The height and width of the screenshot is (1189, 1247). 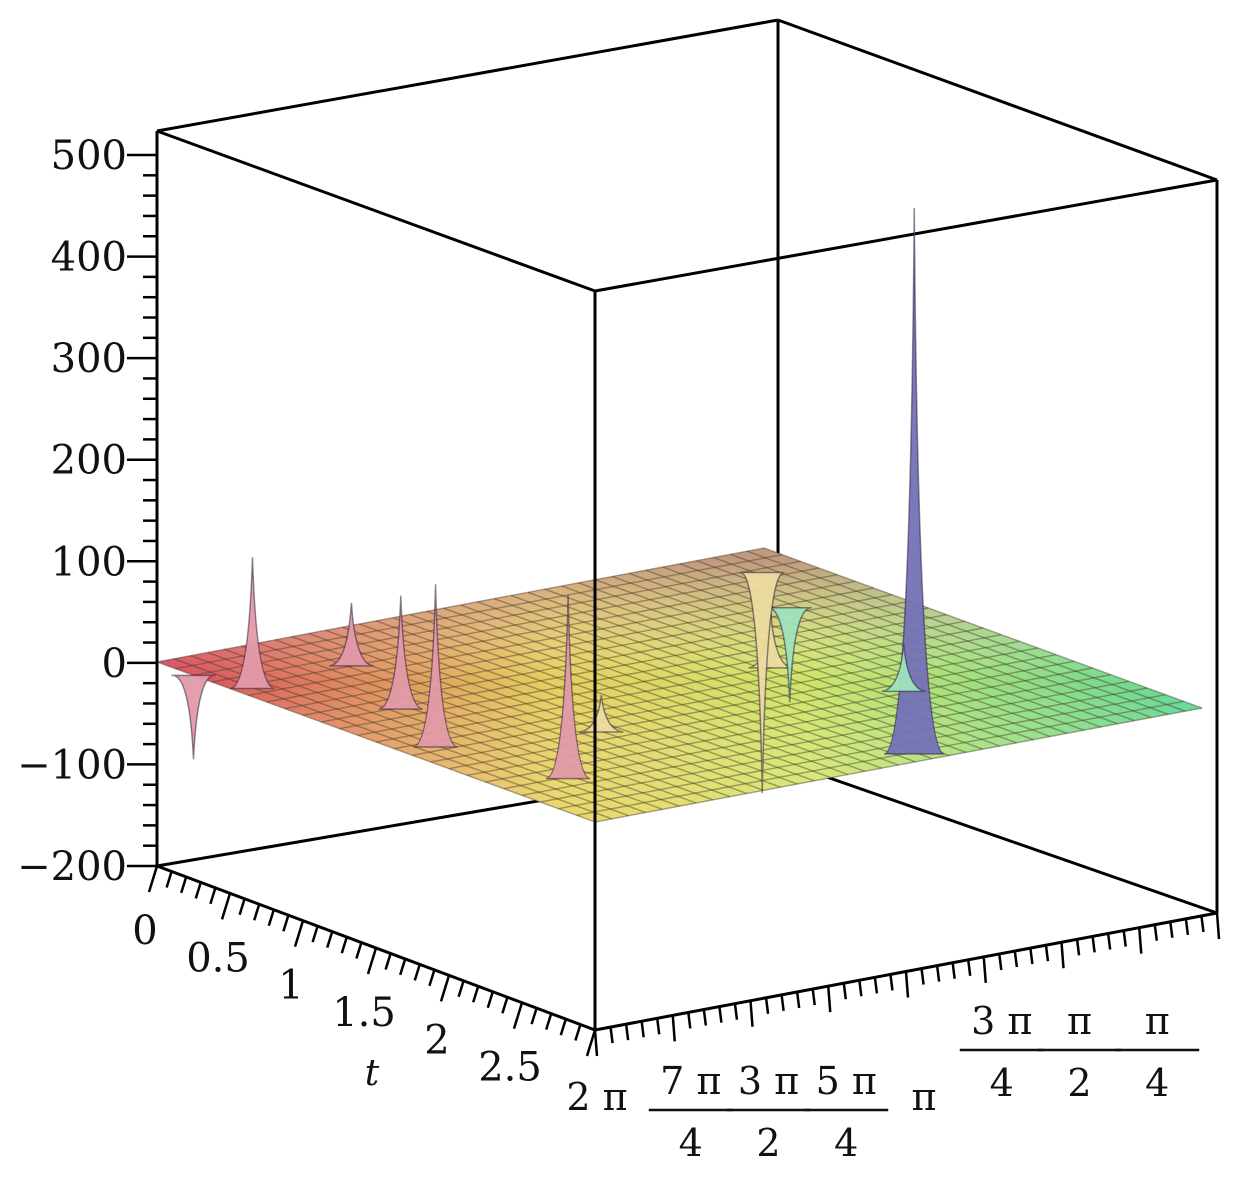 What do you see at coordinates (89, 562) in the screenshot?
I see `z-tick-label: 100` at bounding box center [89, 562].